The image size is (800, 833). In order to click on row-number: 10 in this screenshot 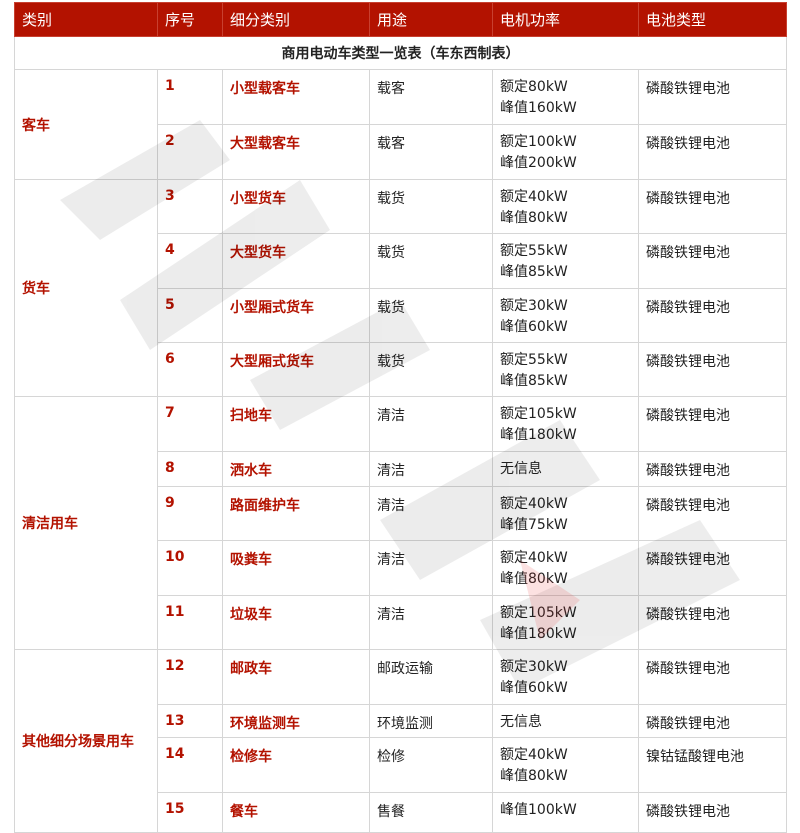, I will do `click(190, 568)`.